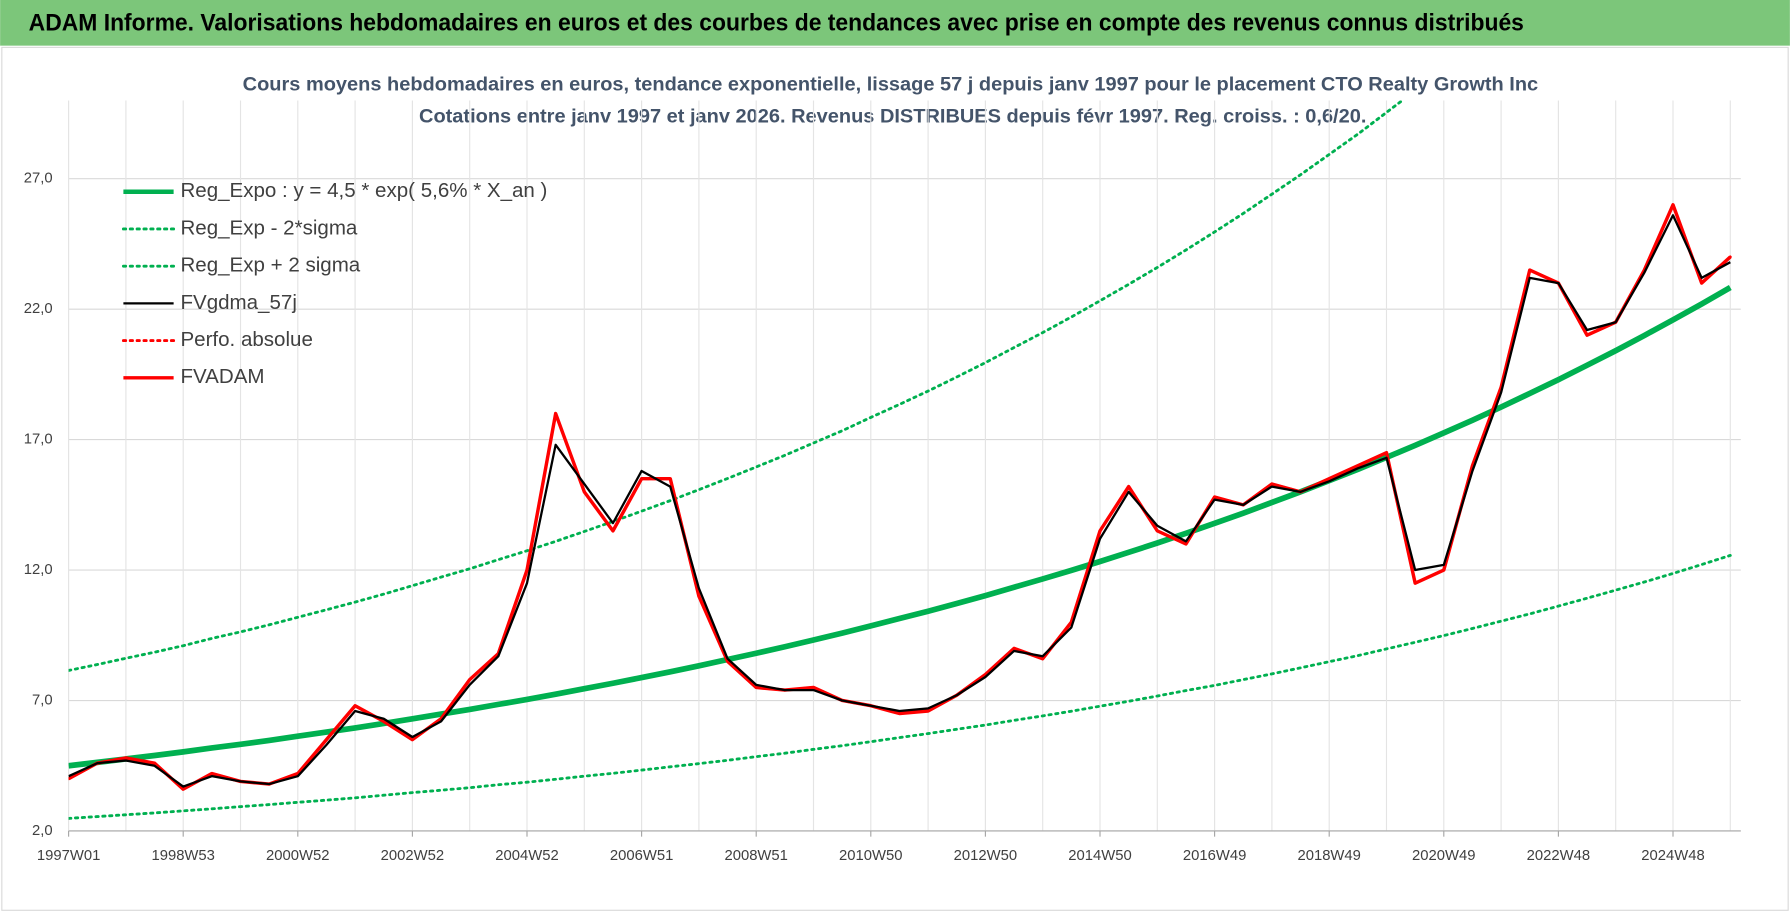 This screenshot has width=1790, height=912. What do you see at coordinates (1214, 856) in the screenshot?
I see `x-tick-label: 2016W49` at bounding box center [1214, 856].